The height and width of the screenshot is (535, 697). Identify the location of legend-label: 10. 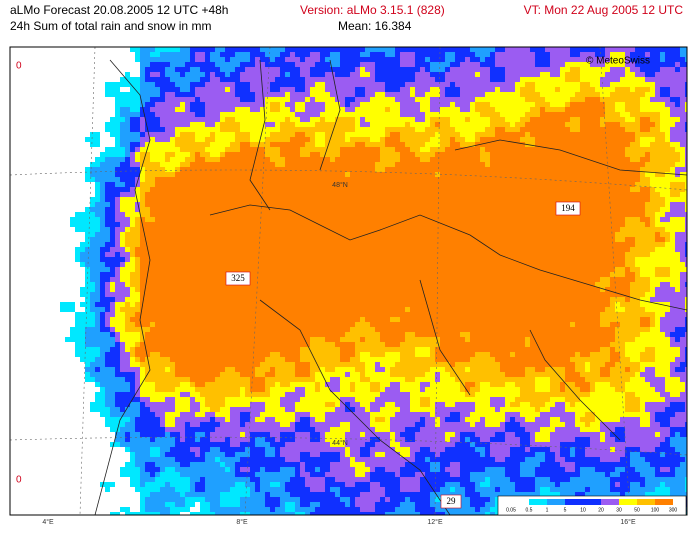
(583, 510).